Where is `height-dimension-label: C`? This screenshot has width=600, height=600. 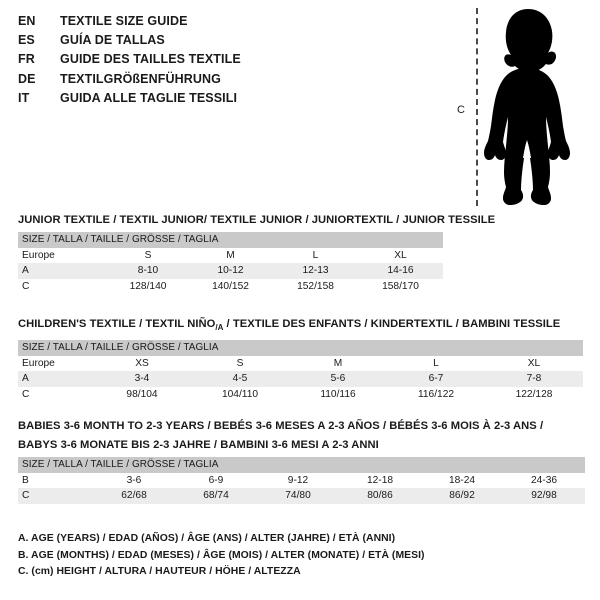
height-dimension-label: C is located at coordinates (461, 110).